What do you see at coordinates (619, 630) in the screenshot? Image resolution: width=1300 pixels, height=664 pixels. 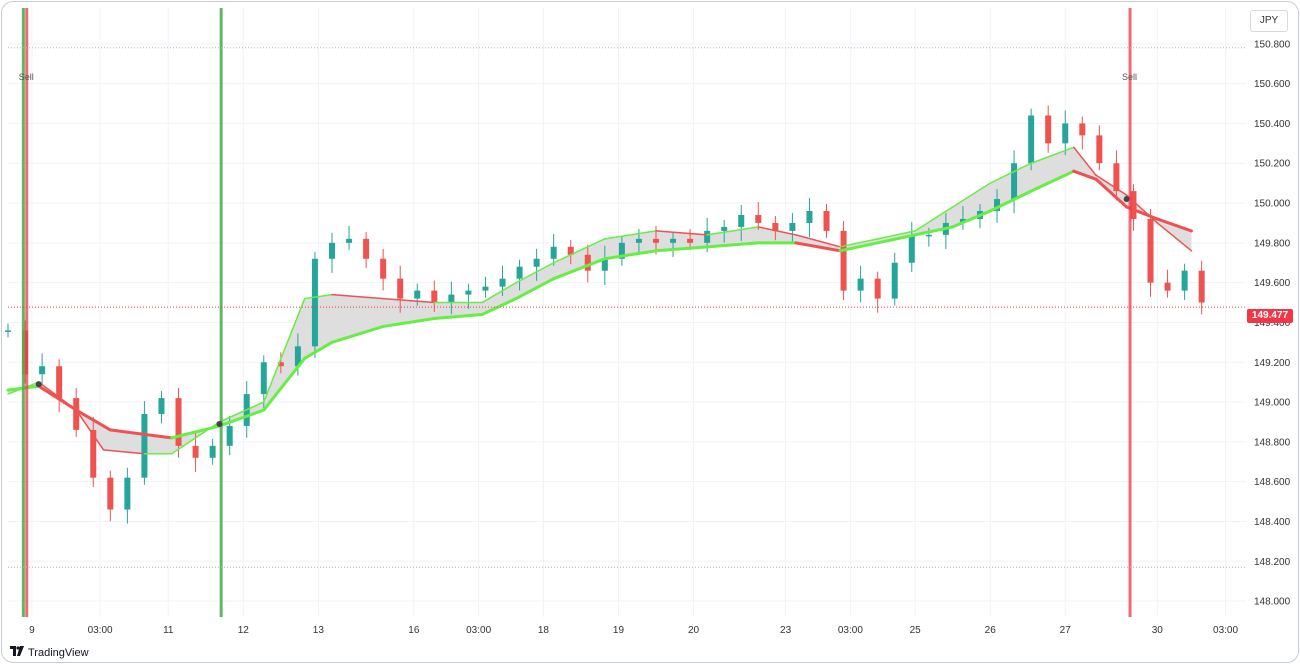 I see `x-tick-label-8: 19` at bounding box center [619, 630].